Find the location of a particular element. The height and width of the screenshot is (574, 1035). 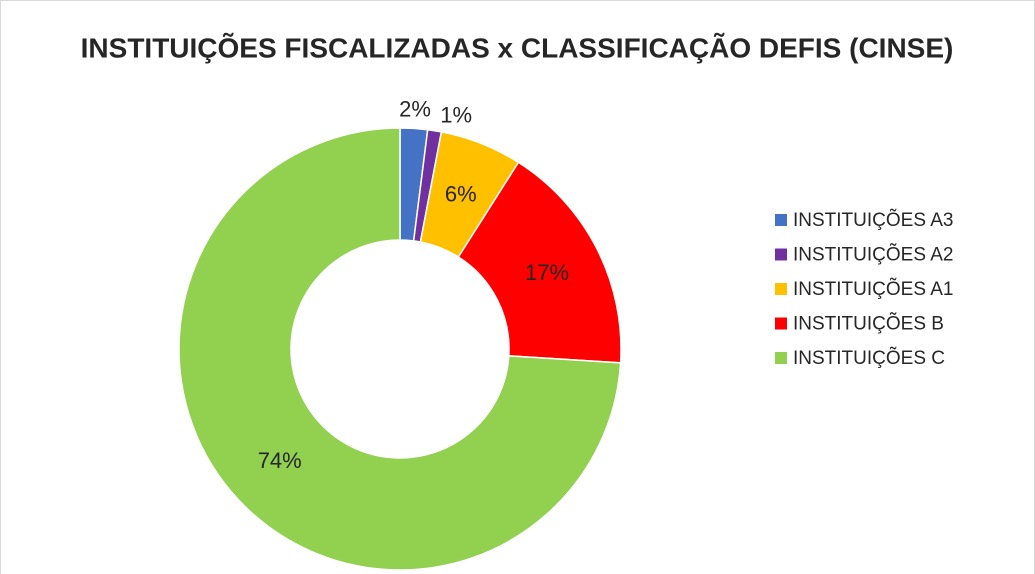

data-label: 1% is located at coordinates (456, 114).